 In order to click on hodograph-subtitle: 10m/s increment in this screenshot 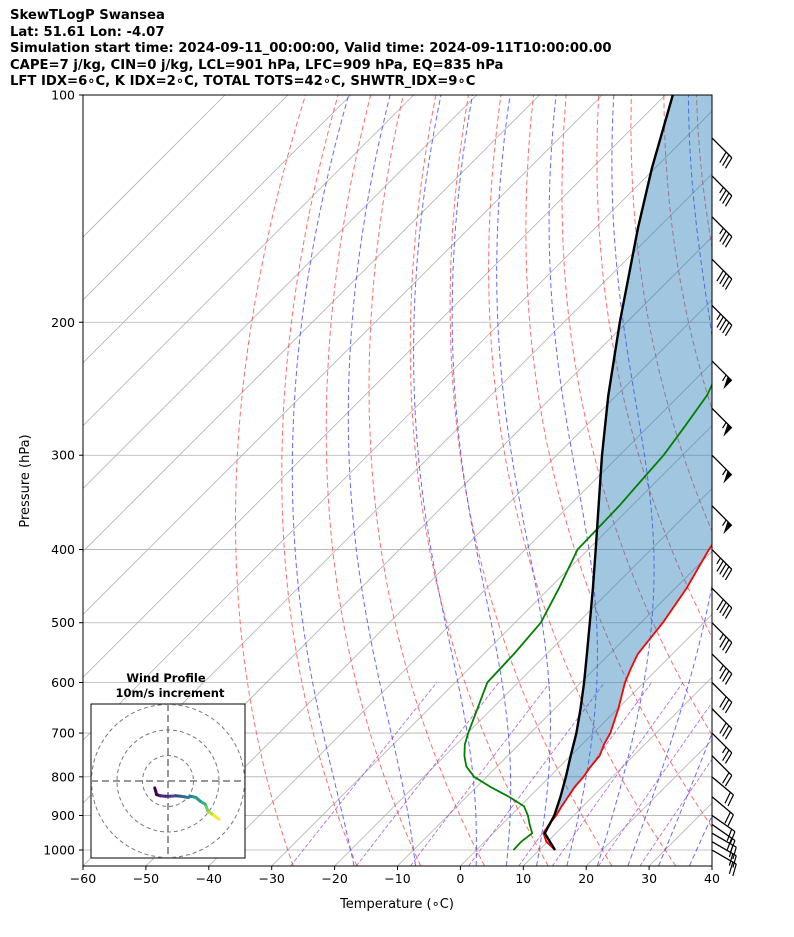, I will do `click(170, 693)`.